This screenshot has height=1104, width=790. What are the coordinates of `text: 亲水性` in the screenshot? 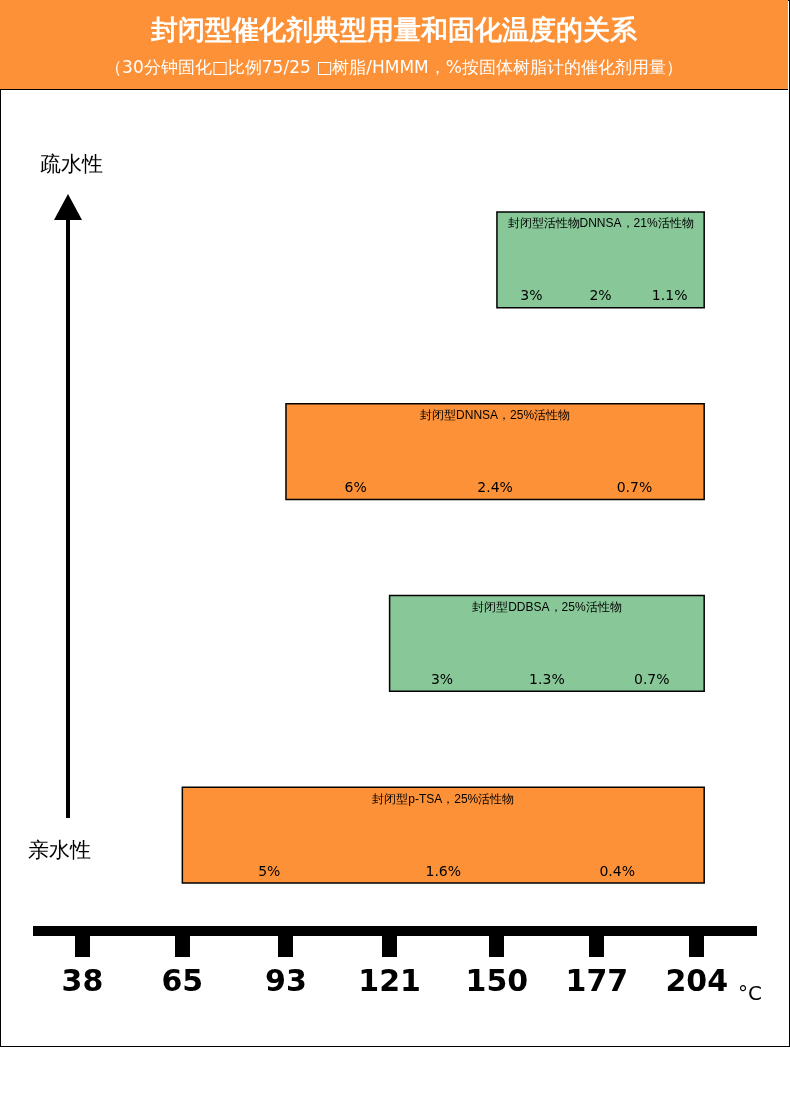 It's located at (59, 850).